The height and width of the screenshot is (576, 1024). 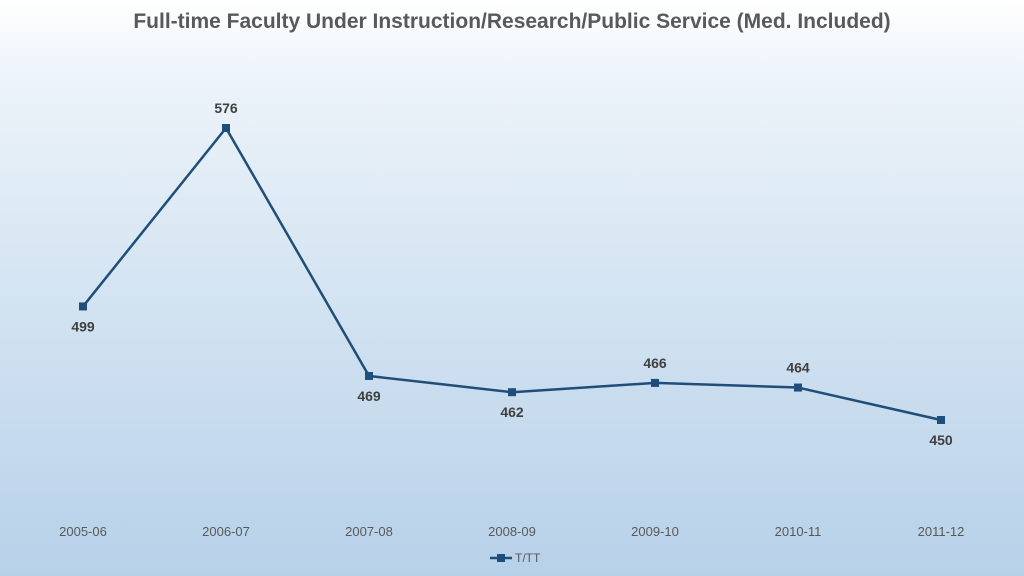 I want to click on data-label-2006-07: 576, so click(x=226, y=108).